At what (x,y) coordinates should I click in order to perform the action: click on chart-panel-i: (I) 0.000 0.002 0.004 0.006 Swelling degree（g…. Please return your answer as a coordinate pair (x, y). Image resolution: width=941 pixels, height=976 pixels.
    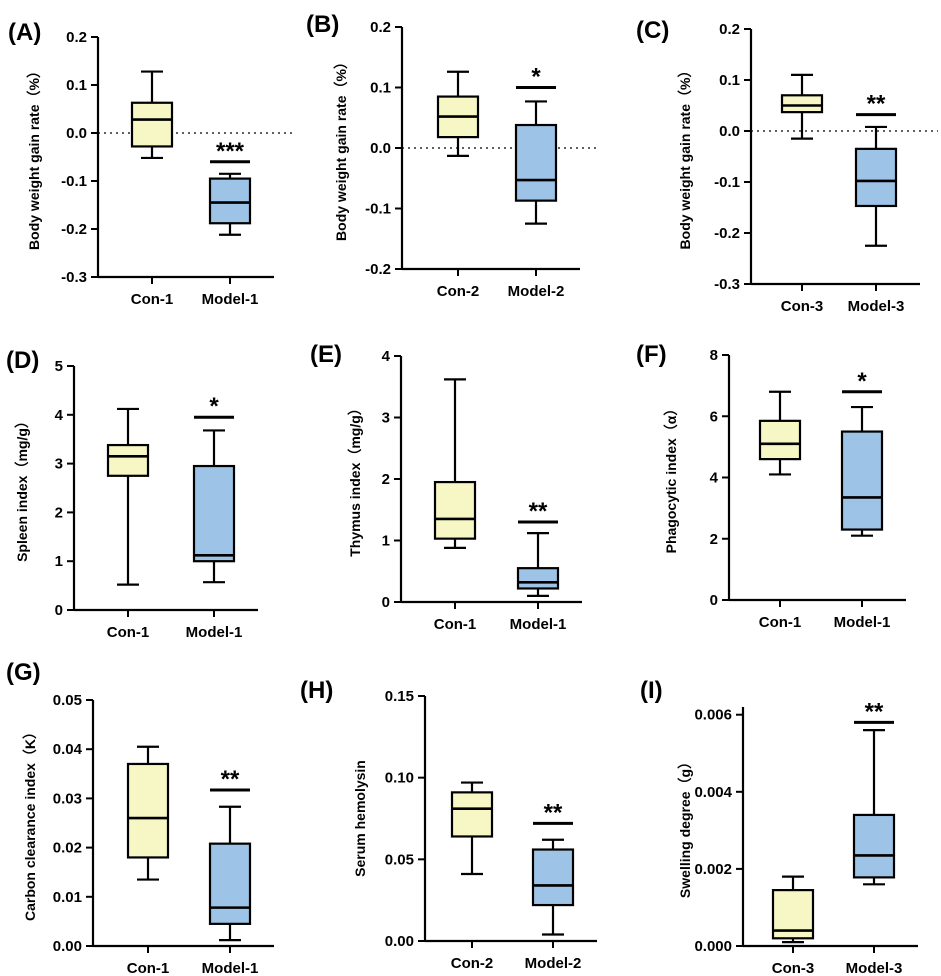
    Looking at the image, I should click on (779, 826).